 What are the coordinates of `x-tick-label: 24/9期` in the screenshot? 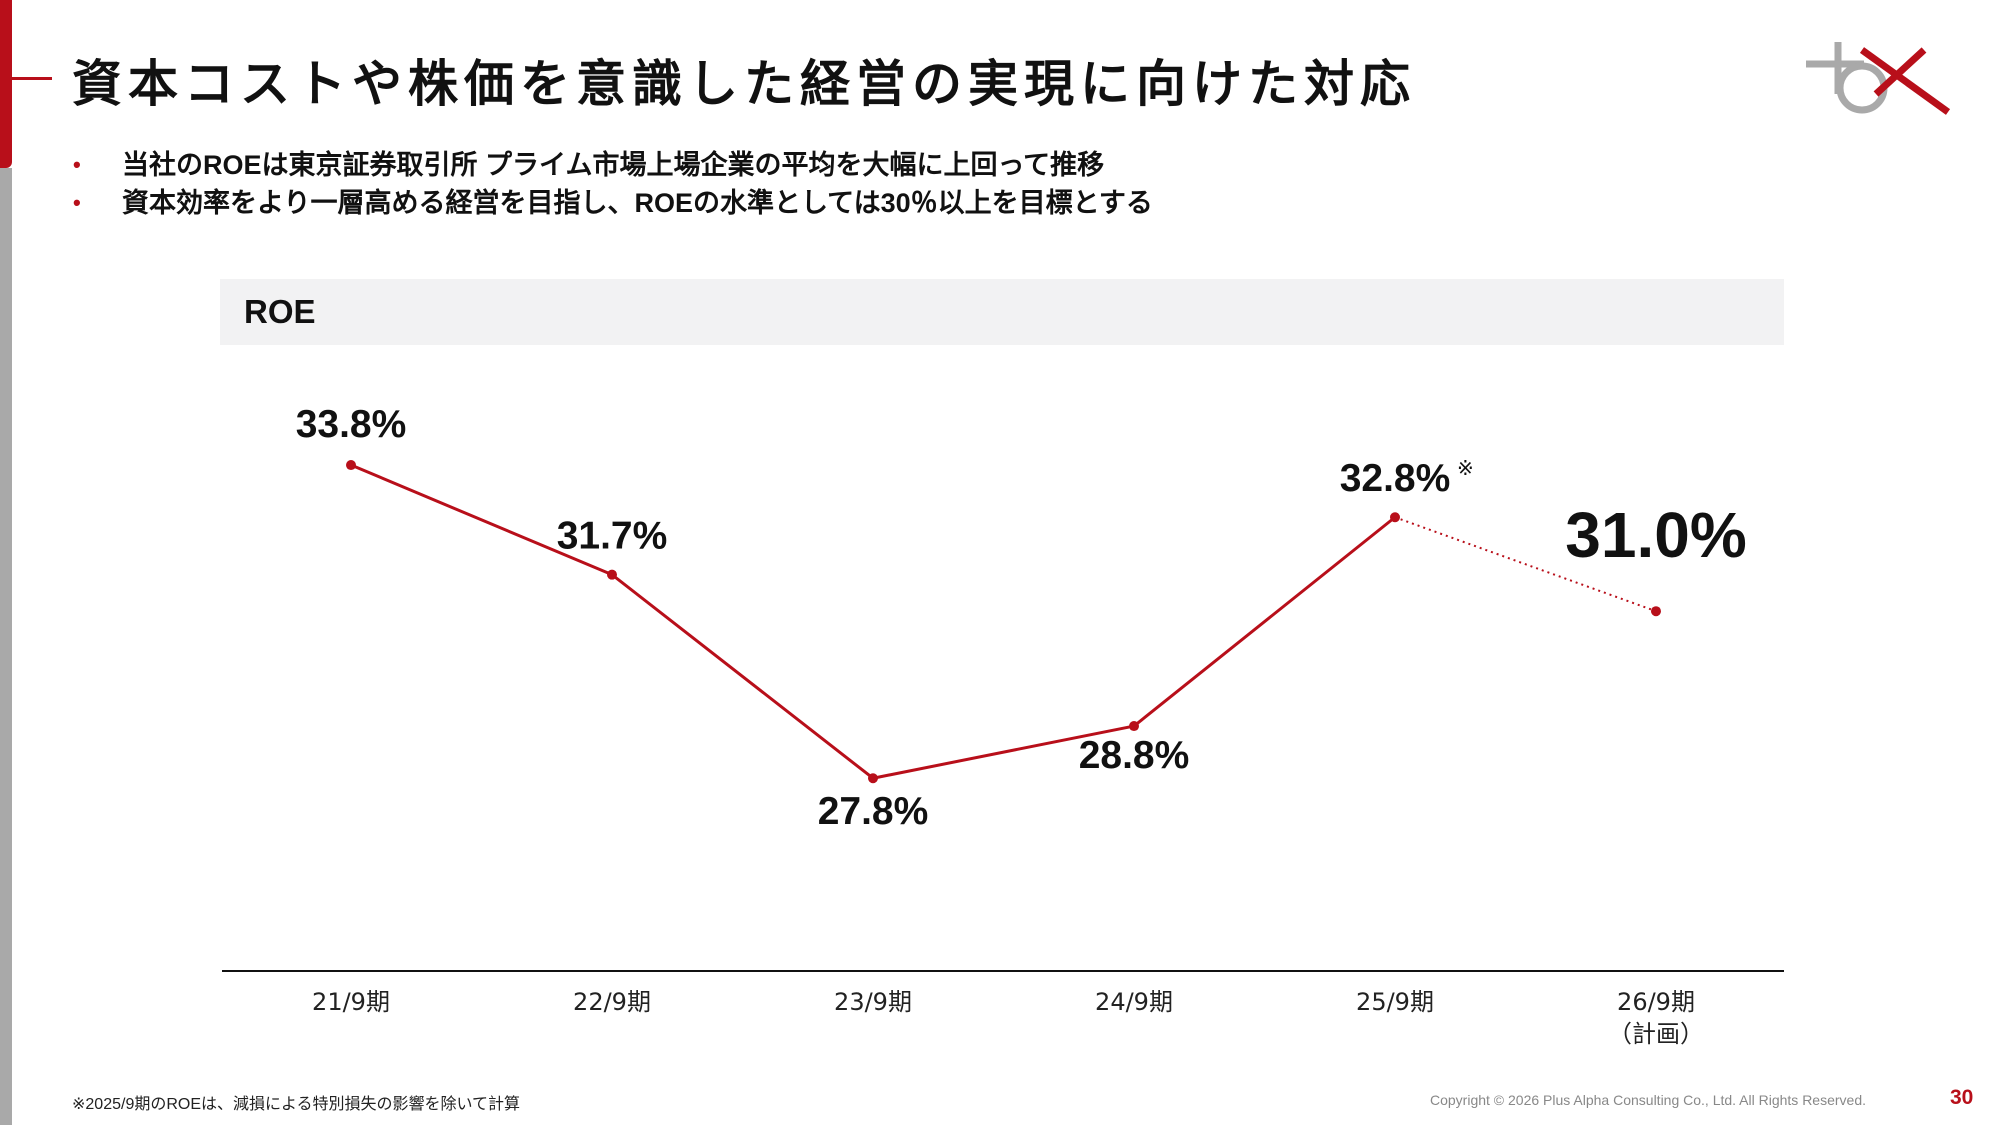 It's located at (1134, 1002).